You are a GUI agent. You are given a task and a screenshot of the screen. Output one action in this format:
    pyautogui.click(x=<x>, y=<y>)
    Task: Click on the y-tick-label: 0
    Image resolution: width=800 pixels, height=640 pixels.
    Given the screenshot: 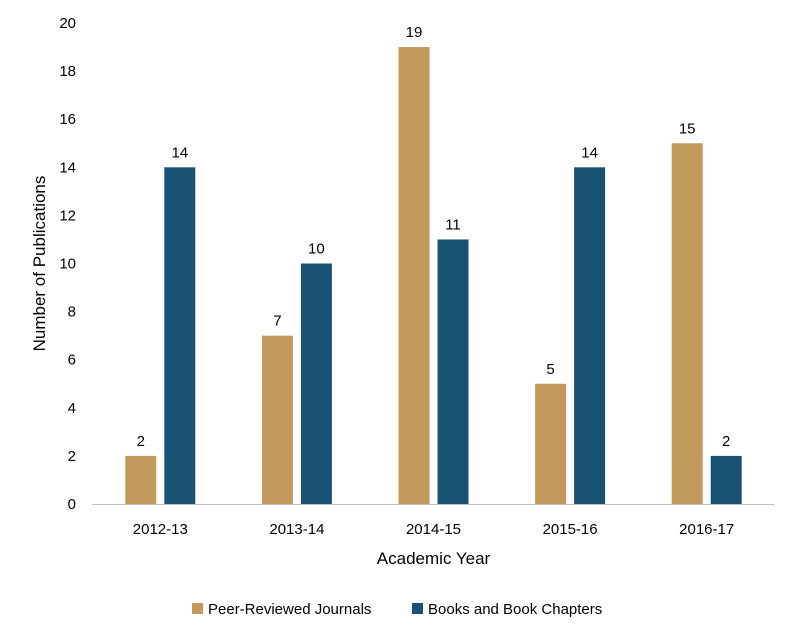 What is the action you would take?
    pyautogui.click(x=72, y=504)
    